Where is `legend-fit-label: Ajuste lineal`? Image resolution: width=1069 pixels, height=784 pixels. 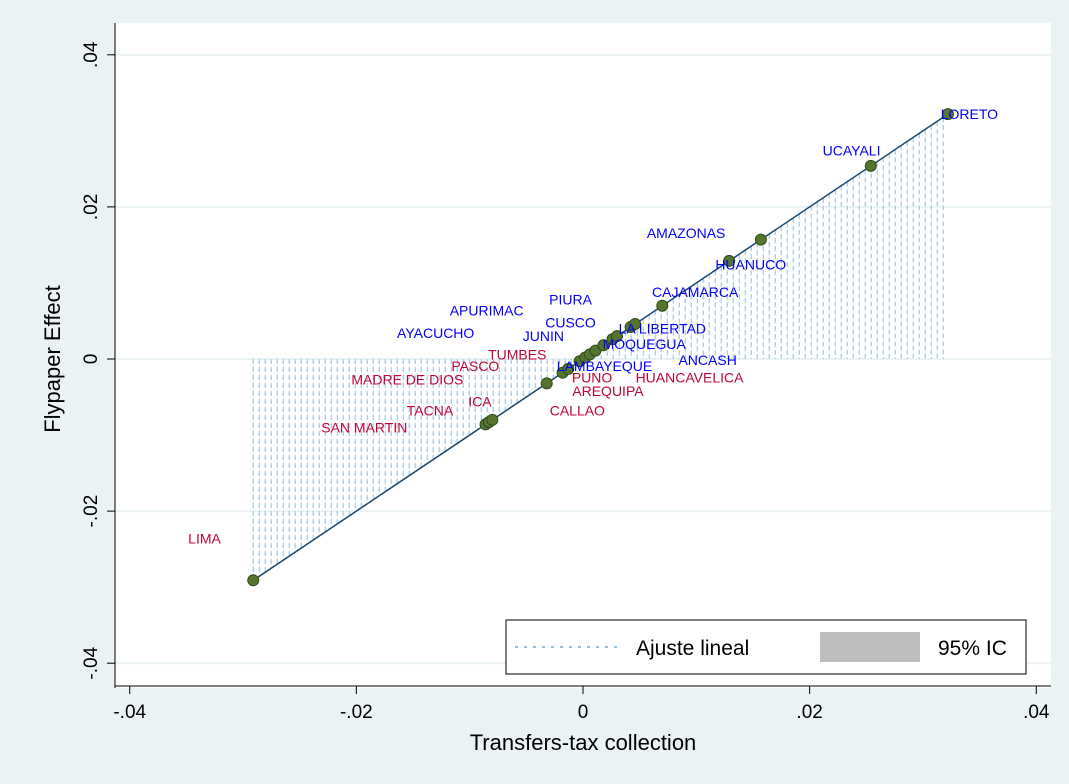
legend-fit-label: Ajuste lineal is located at coordinates (692, 648).